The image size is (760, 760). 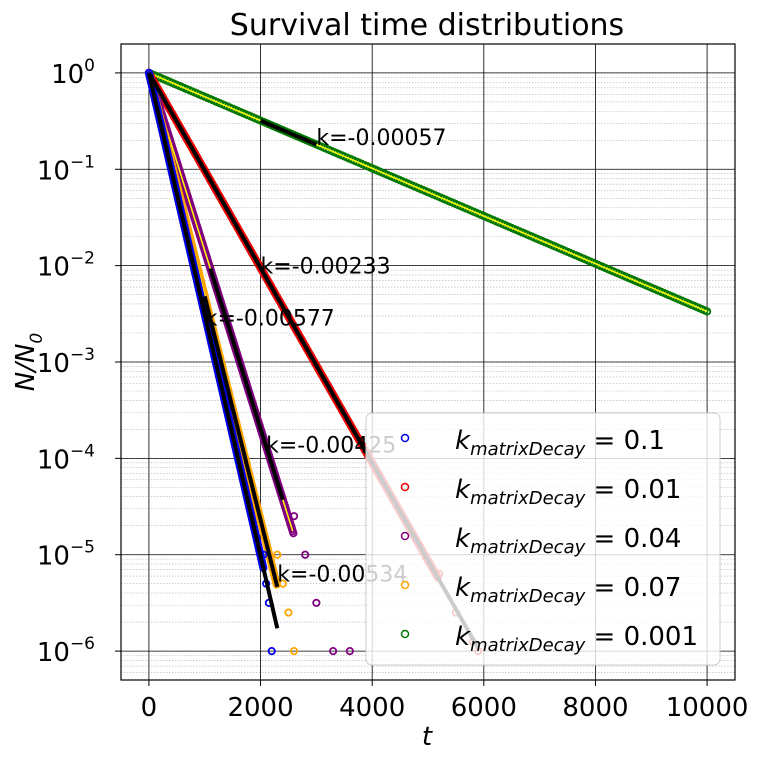 What do you see at coordinates (66, 555) in the screenshot?
I see `y-tick-label: 10⁻⁵` at bounding box center [66, 555].